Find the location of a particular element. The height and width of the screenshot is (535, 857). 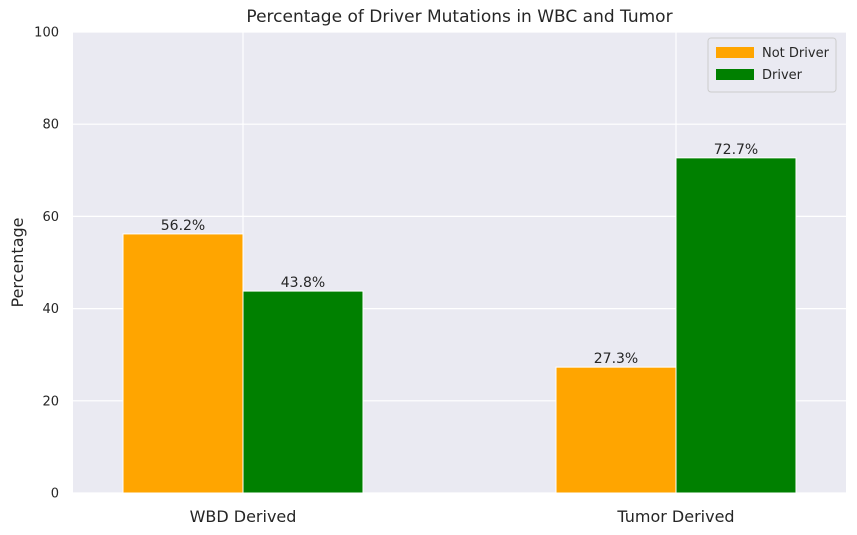

data-label-0-0: 56.2% is located at coordinates (183, 226).